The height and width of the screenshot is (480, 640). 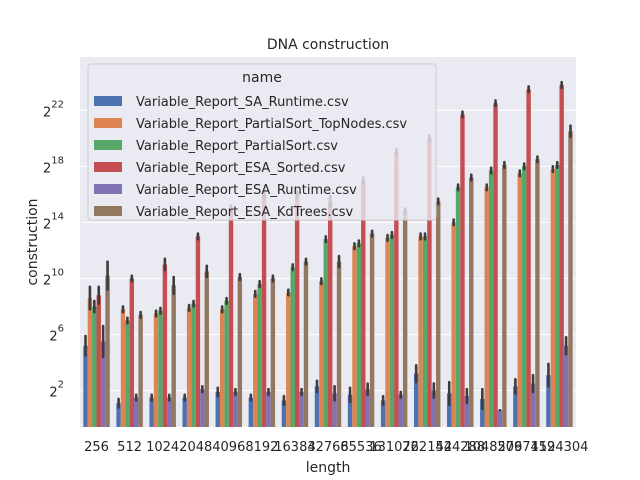 What do you see at coordinates (246, 190) in the screenshot?
I see `legend-label: Variable_Report_ESA_Runtime.csv` at bounding box center [246, 190].